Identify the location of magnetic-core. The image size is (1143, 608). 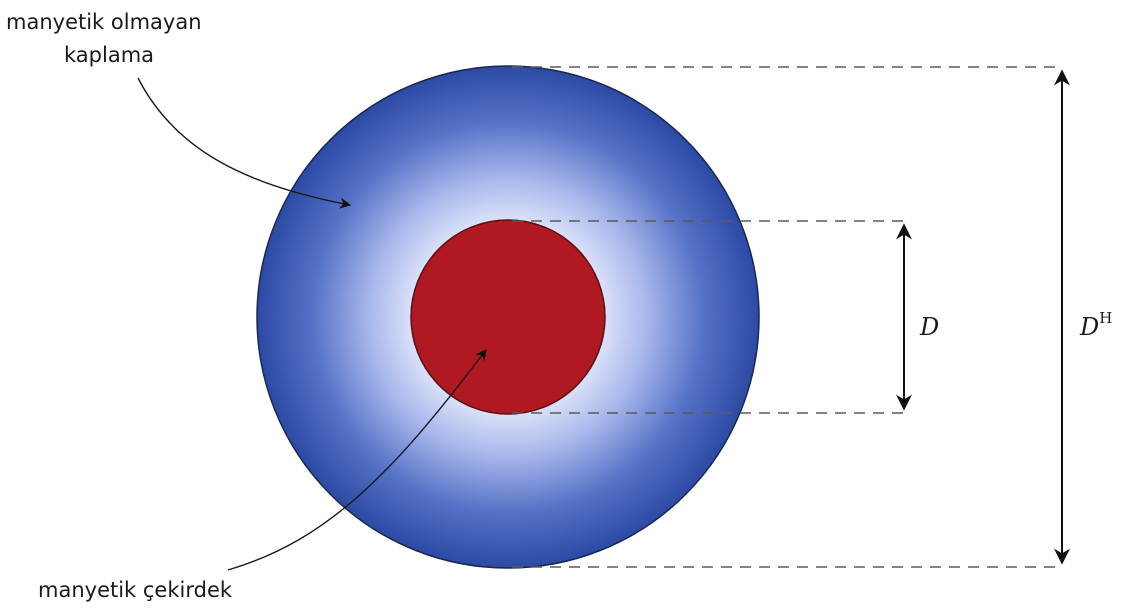
(508, 317).